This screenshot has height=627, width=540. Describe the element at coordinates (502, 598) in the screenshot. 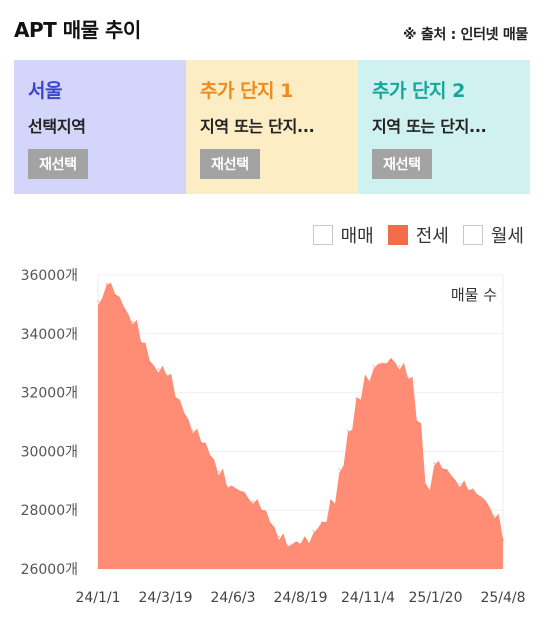

I see `x-tick-label: 25/4/8` at that location.